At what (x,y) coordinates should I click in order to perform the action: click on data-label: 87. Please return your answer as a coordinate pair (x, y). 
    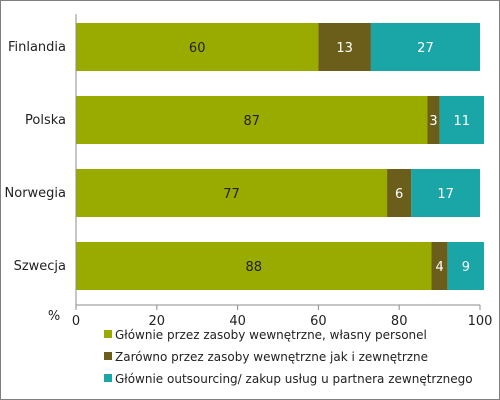
    Looking at the image, I should click on (251, 121).